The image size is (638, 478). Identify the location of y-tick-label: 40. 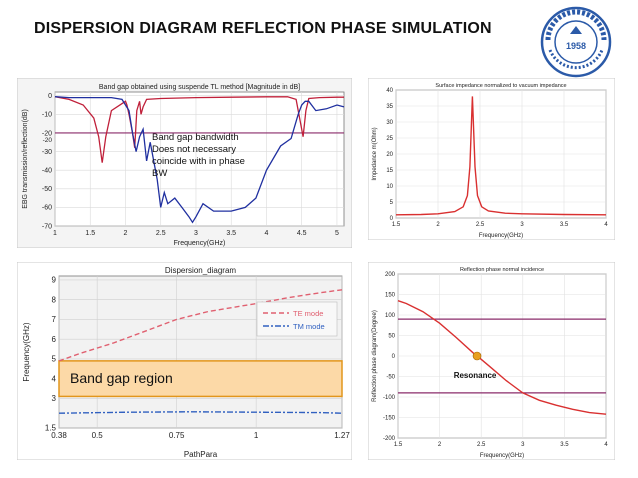
(389, 91).